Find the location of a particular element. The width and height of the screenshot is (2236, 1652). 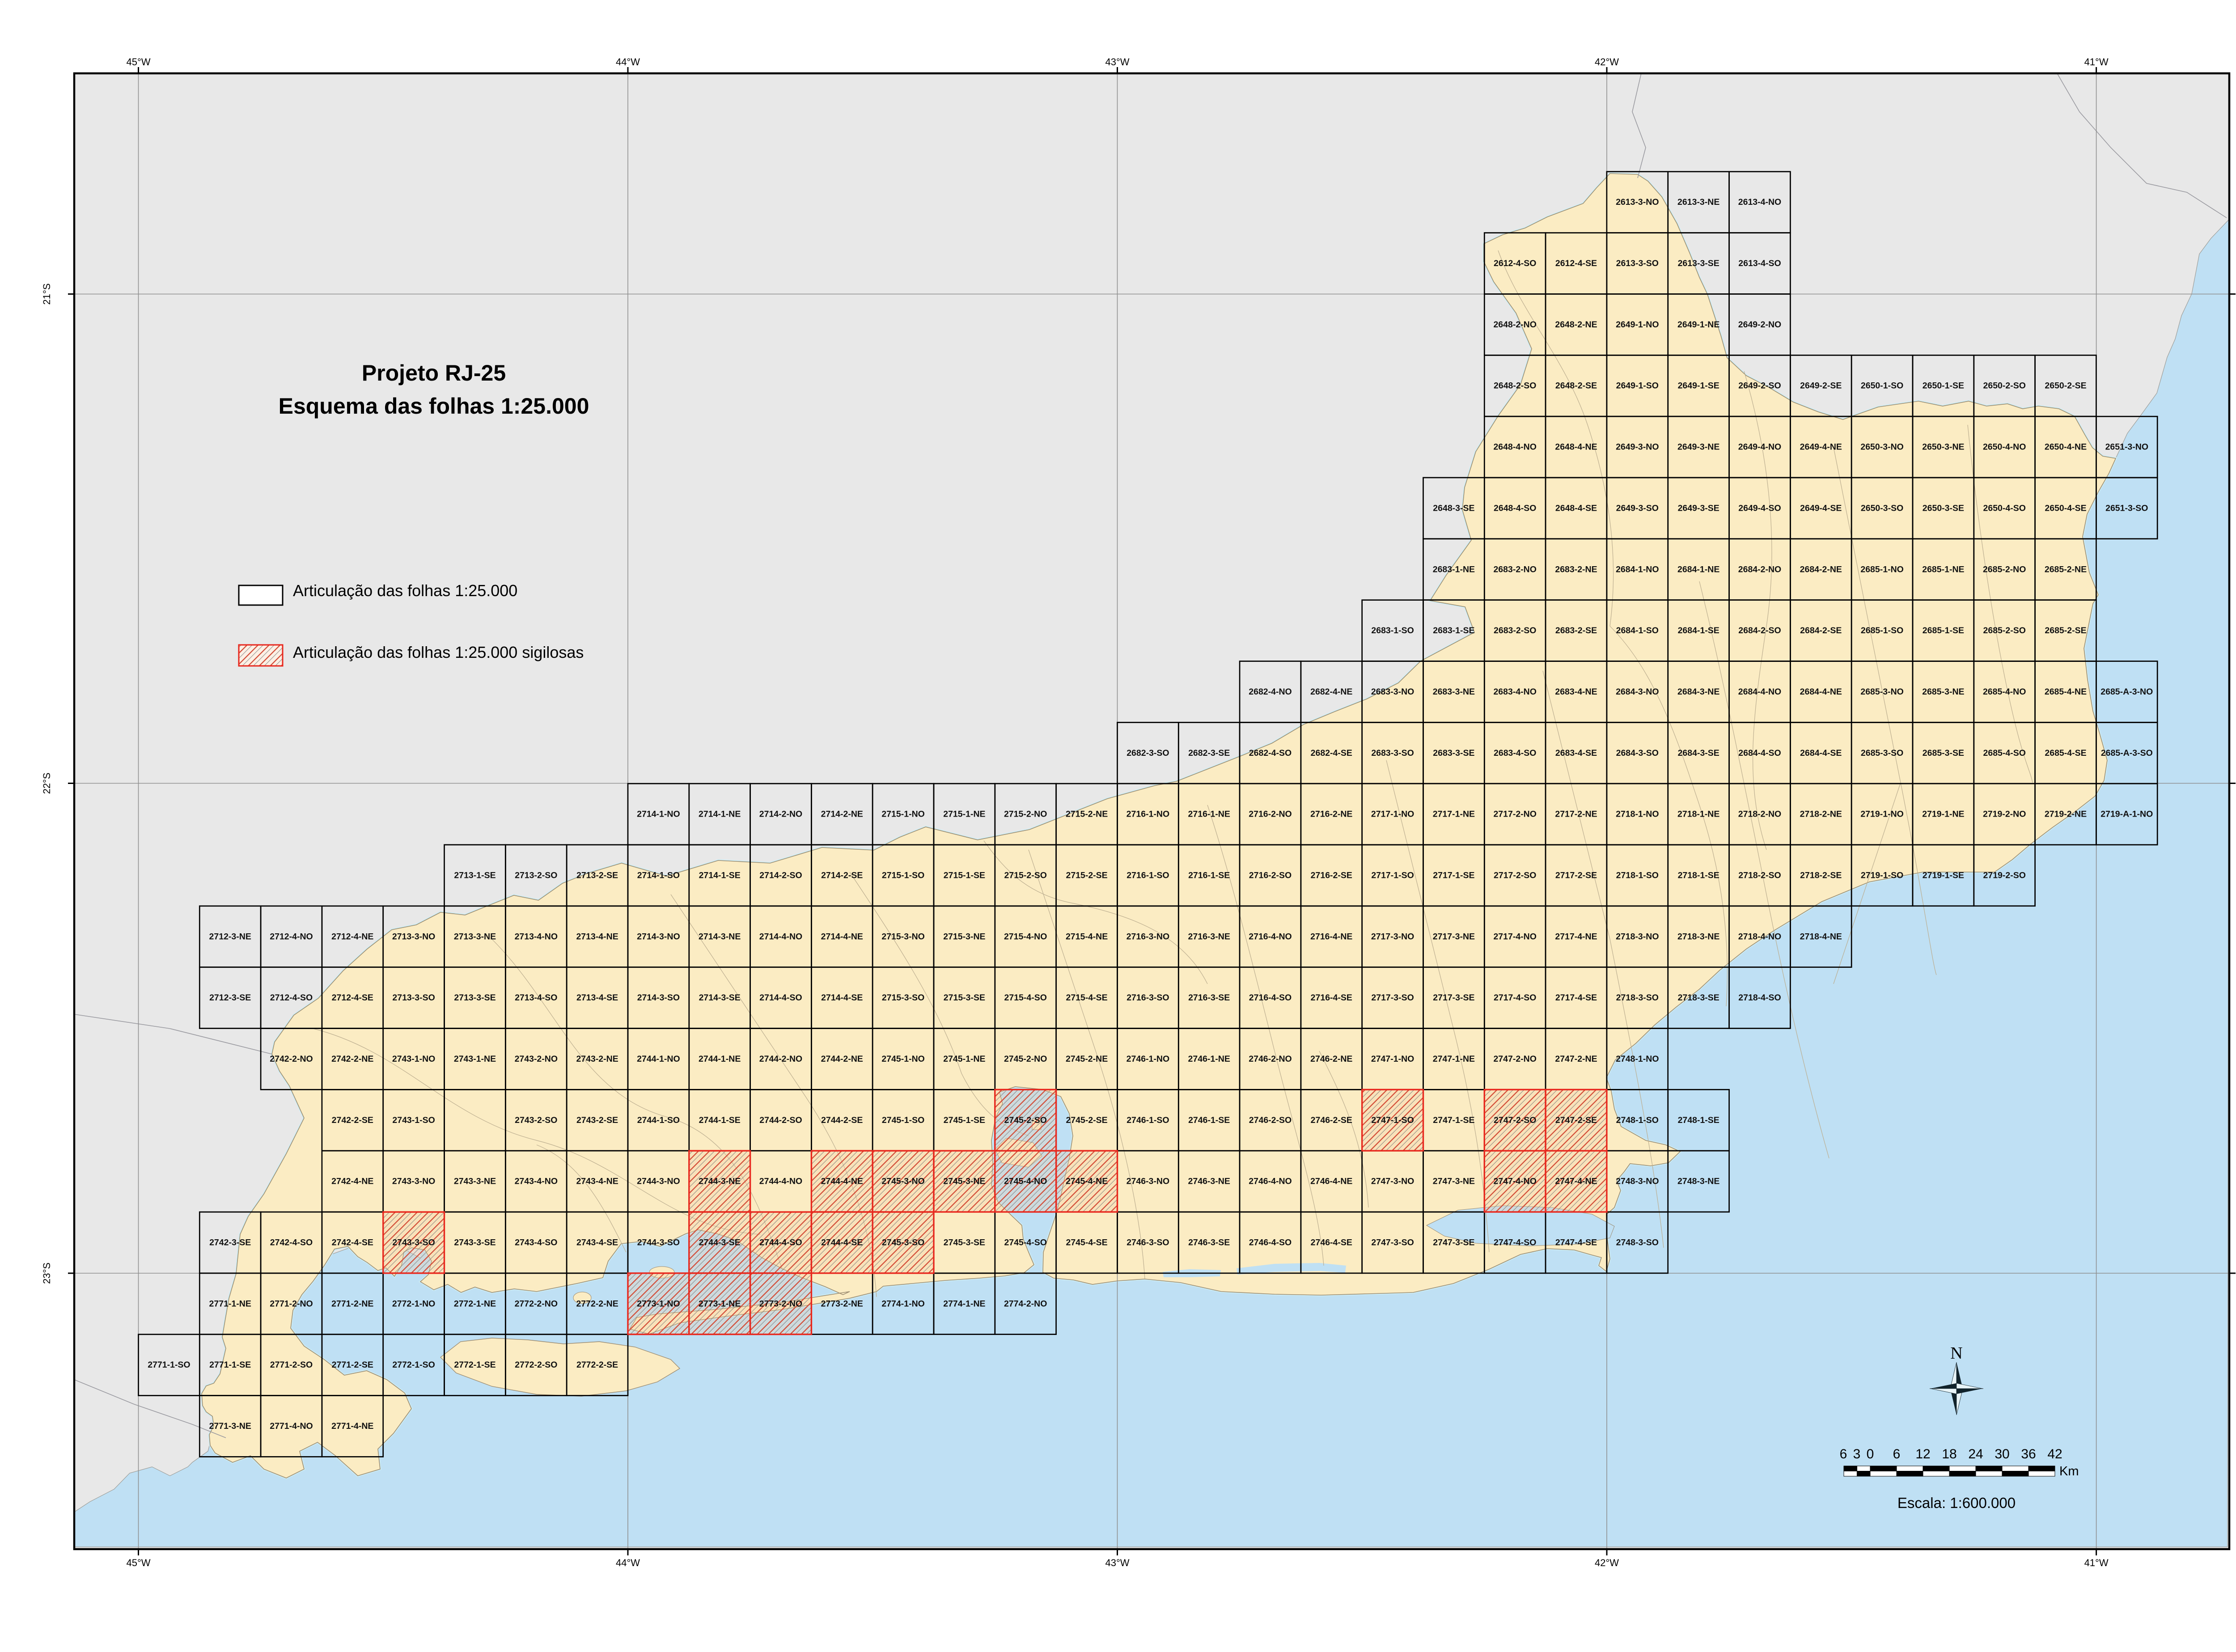

svg-text: 2714-2-SO is located at coordinates (781, 876).